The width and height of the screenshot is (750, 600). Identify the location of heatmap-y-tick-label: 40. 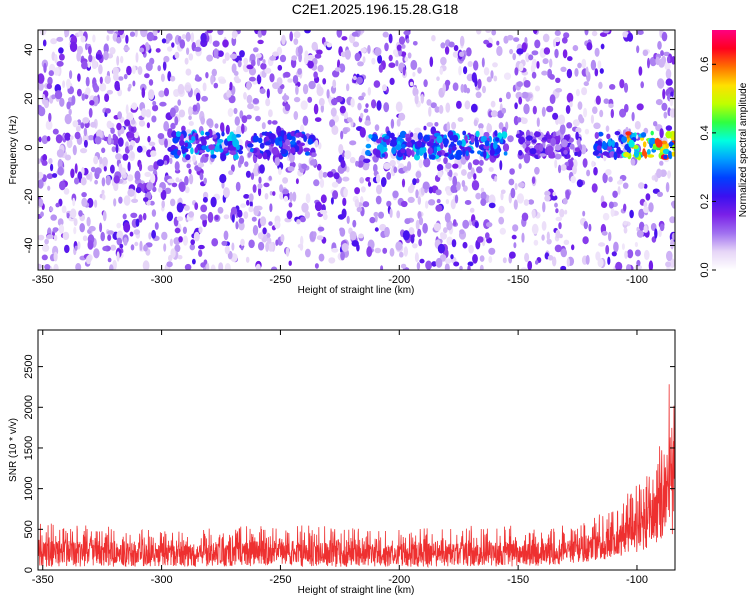
(29, 49).